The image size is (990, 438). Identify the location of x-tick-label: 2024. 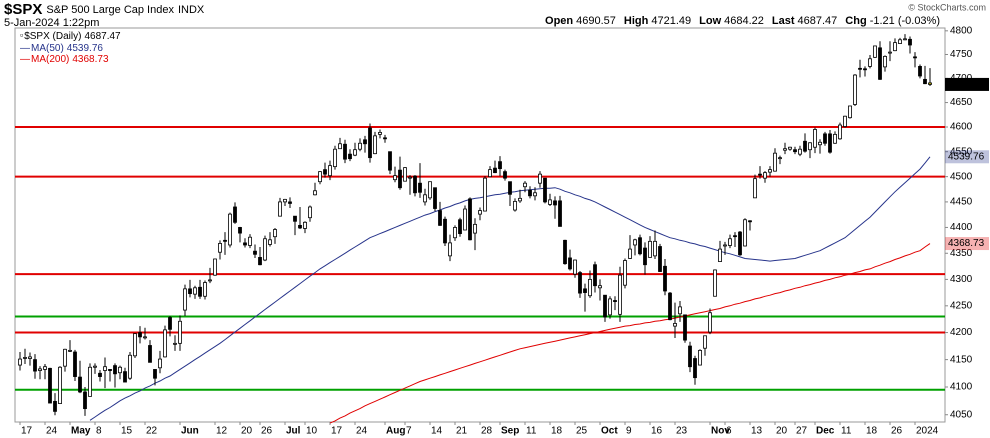
(927, 431).